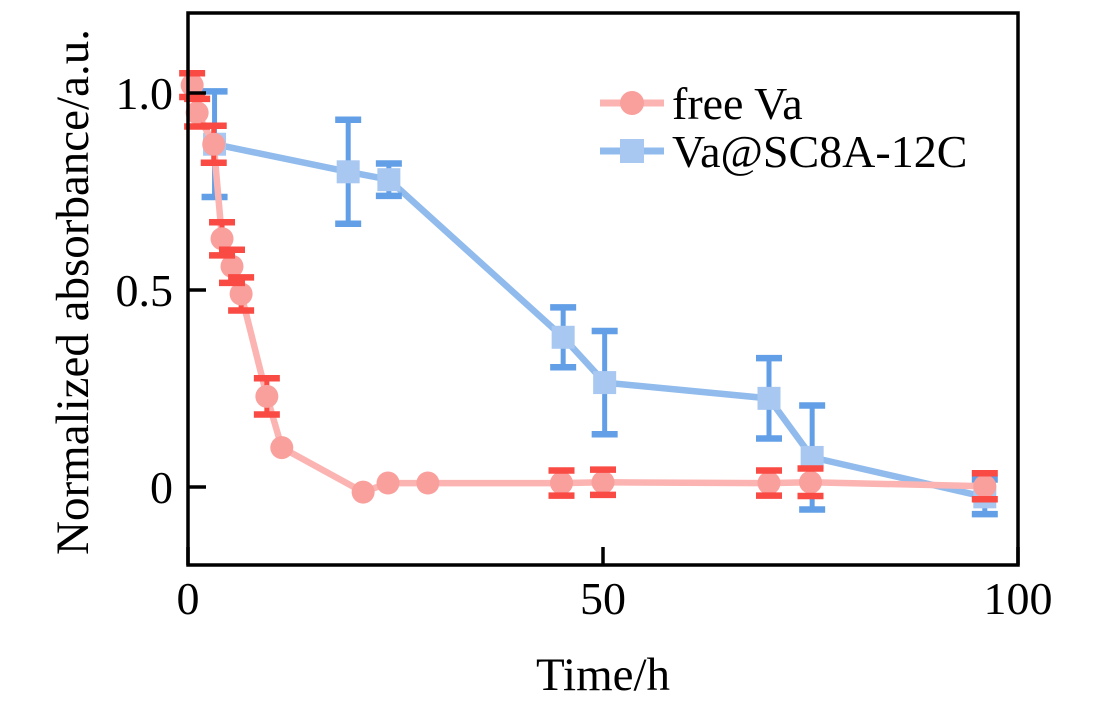  I want to click on y-tick-label: 0.5, so click(145, 290).